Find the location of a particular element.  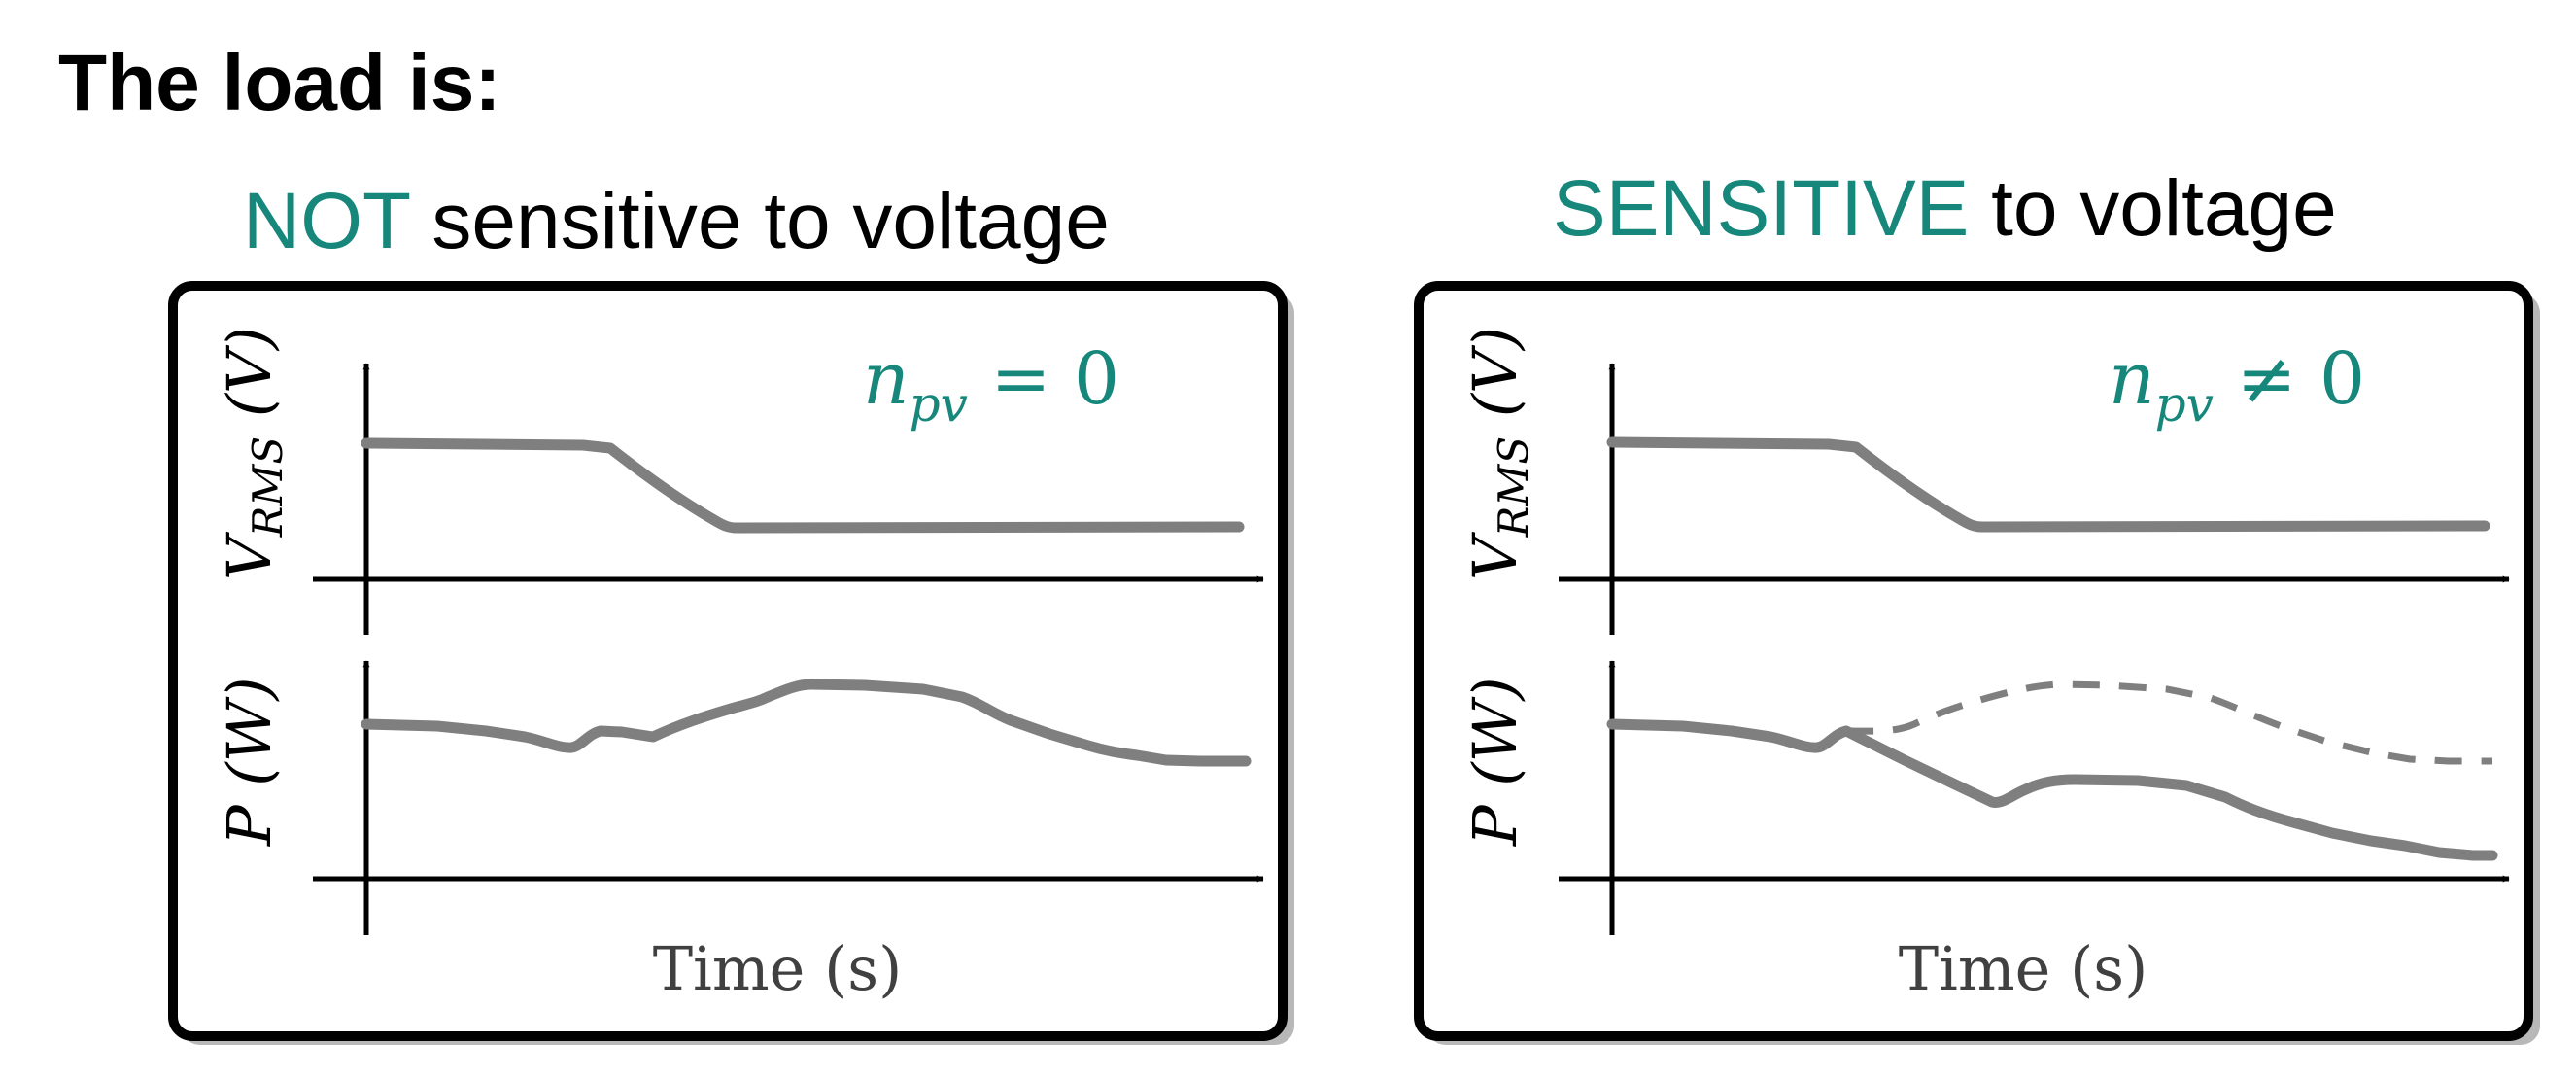

npv-relation: ≠ 0 is located at coordinates (2289, 379).